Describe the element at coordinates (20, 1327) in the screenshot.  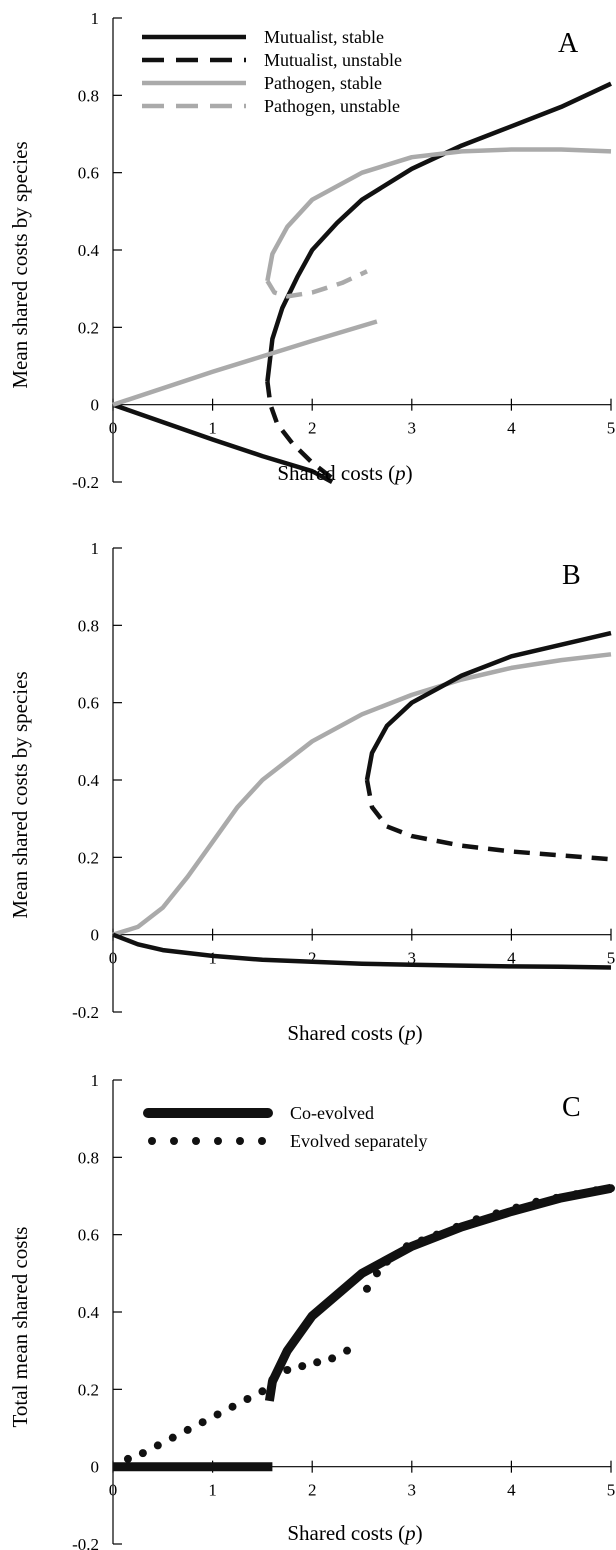
I see `y-axis-title: Total mean shared costs` at that location.